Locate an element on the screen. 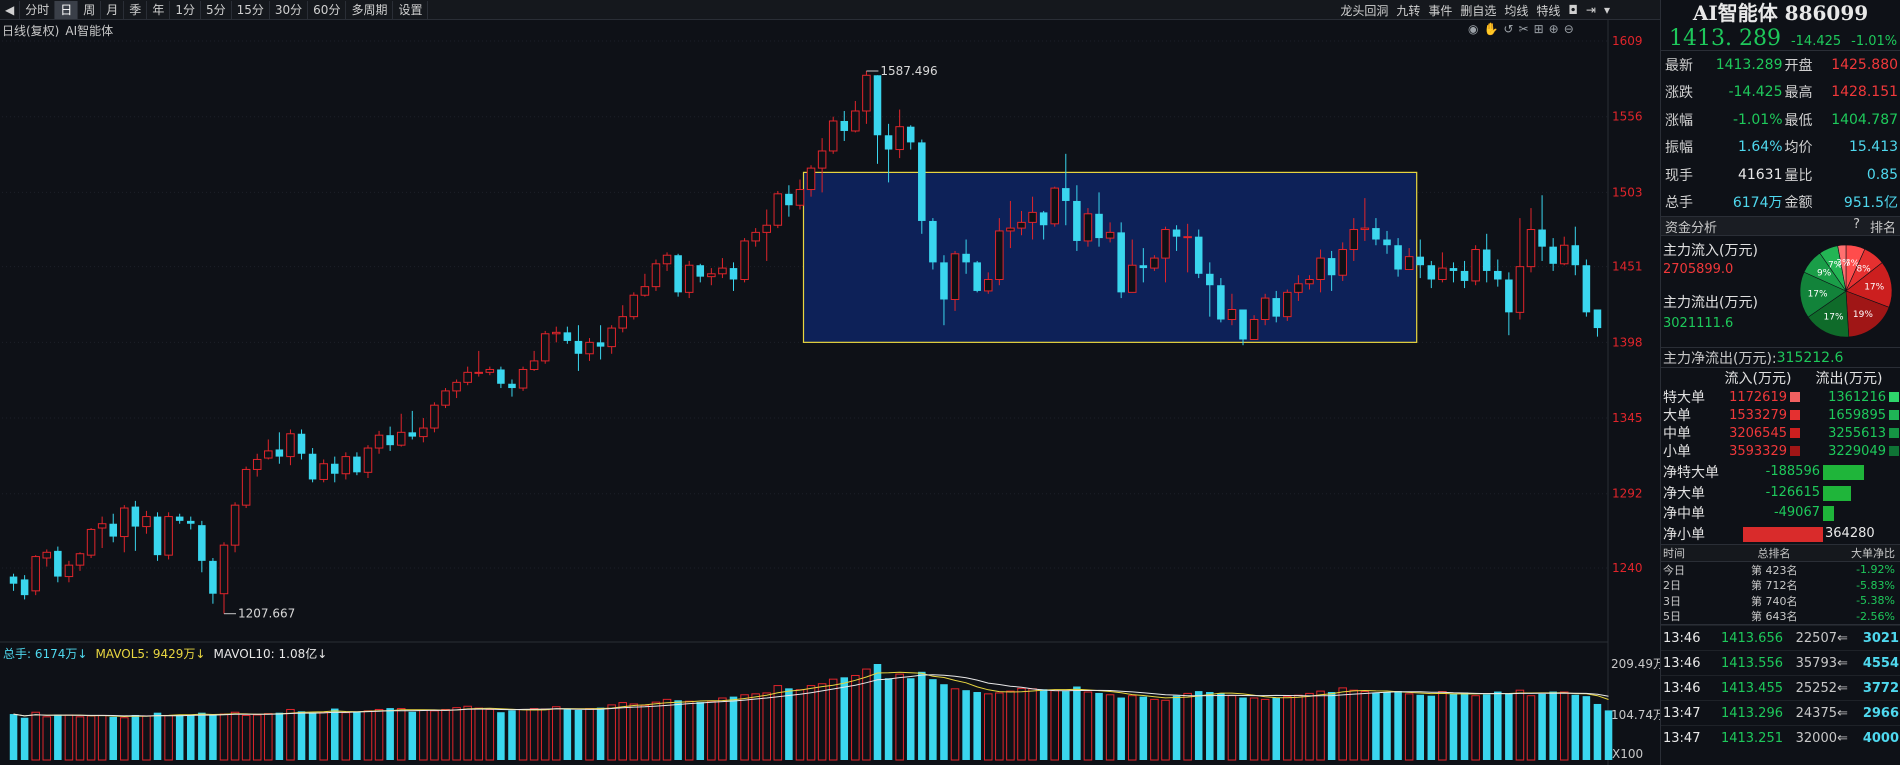 The height and width of the screenshot is (765, 1900). period-tab: 30分 is located at coordinates (289, 9).